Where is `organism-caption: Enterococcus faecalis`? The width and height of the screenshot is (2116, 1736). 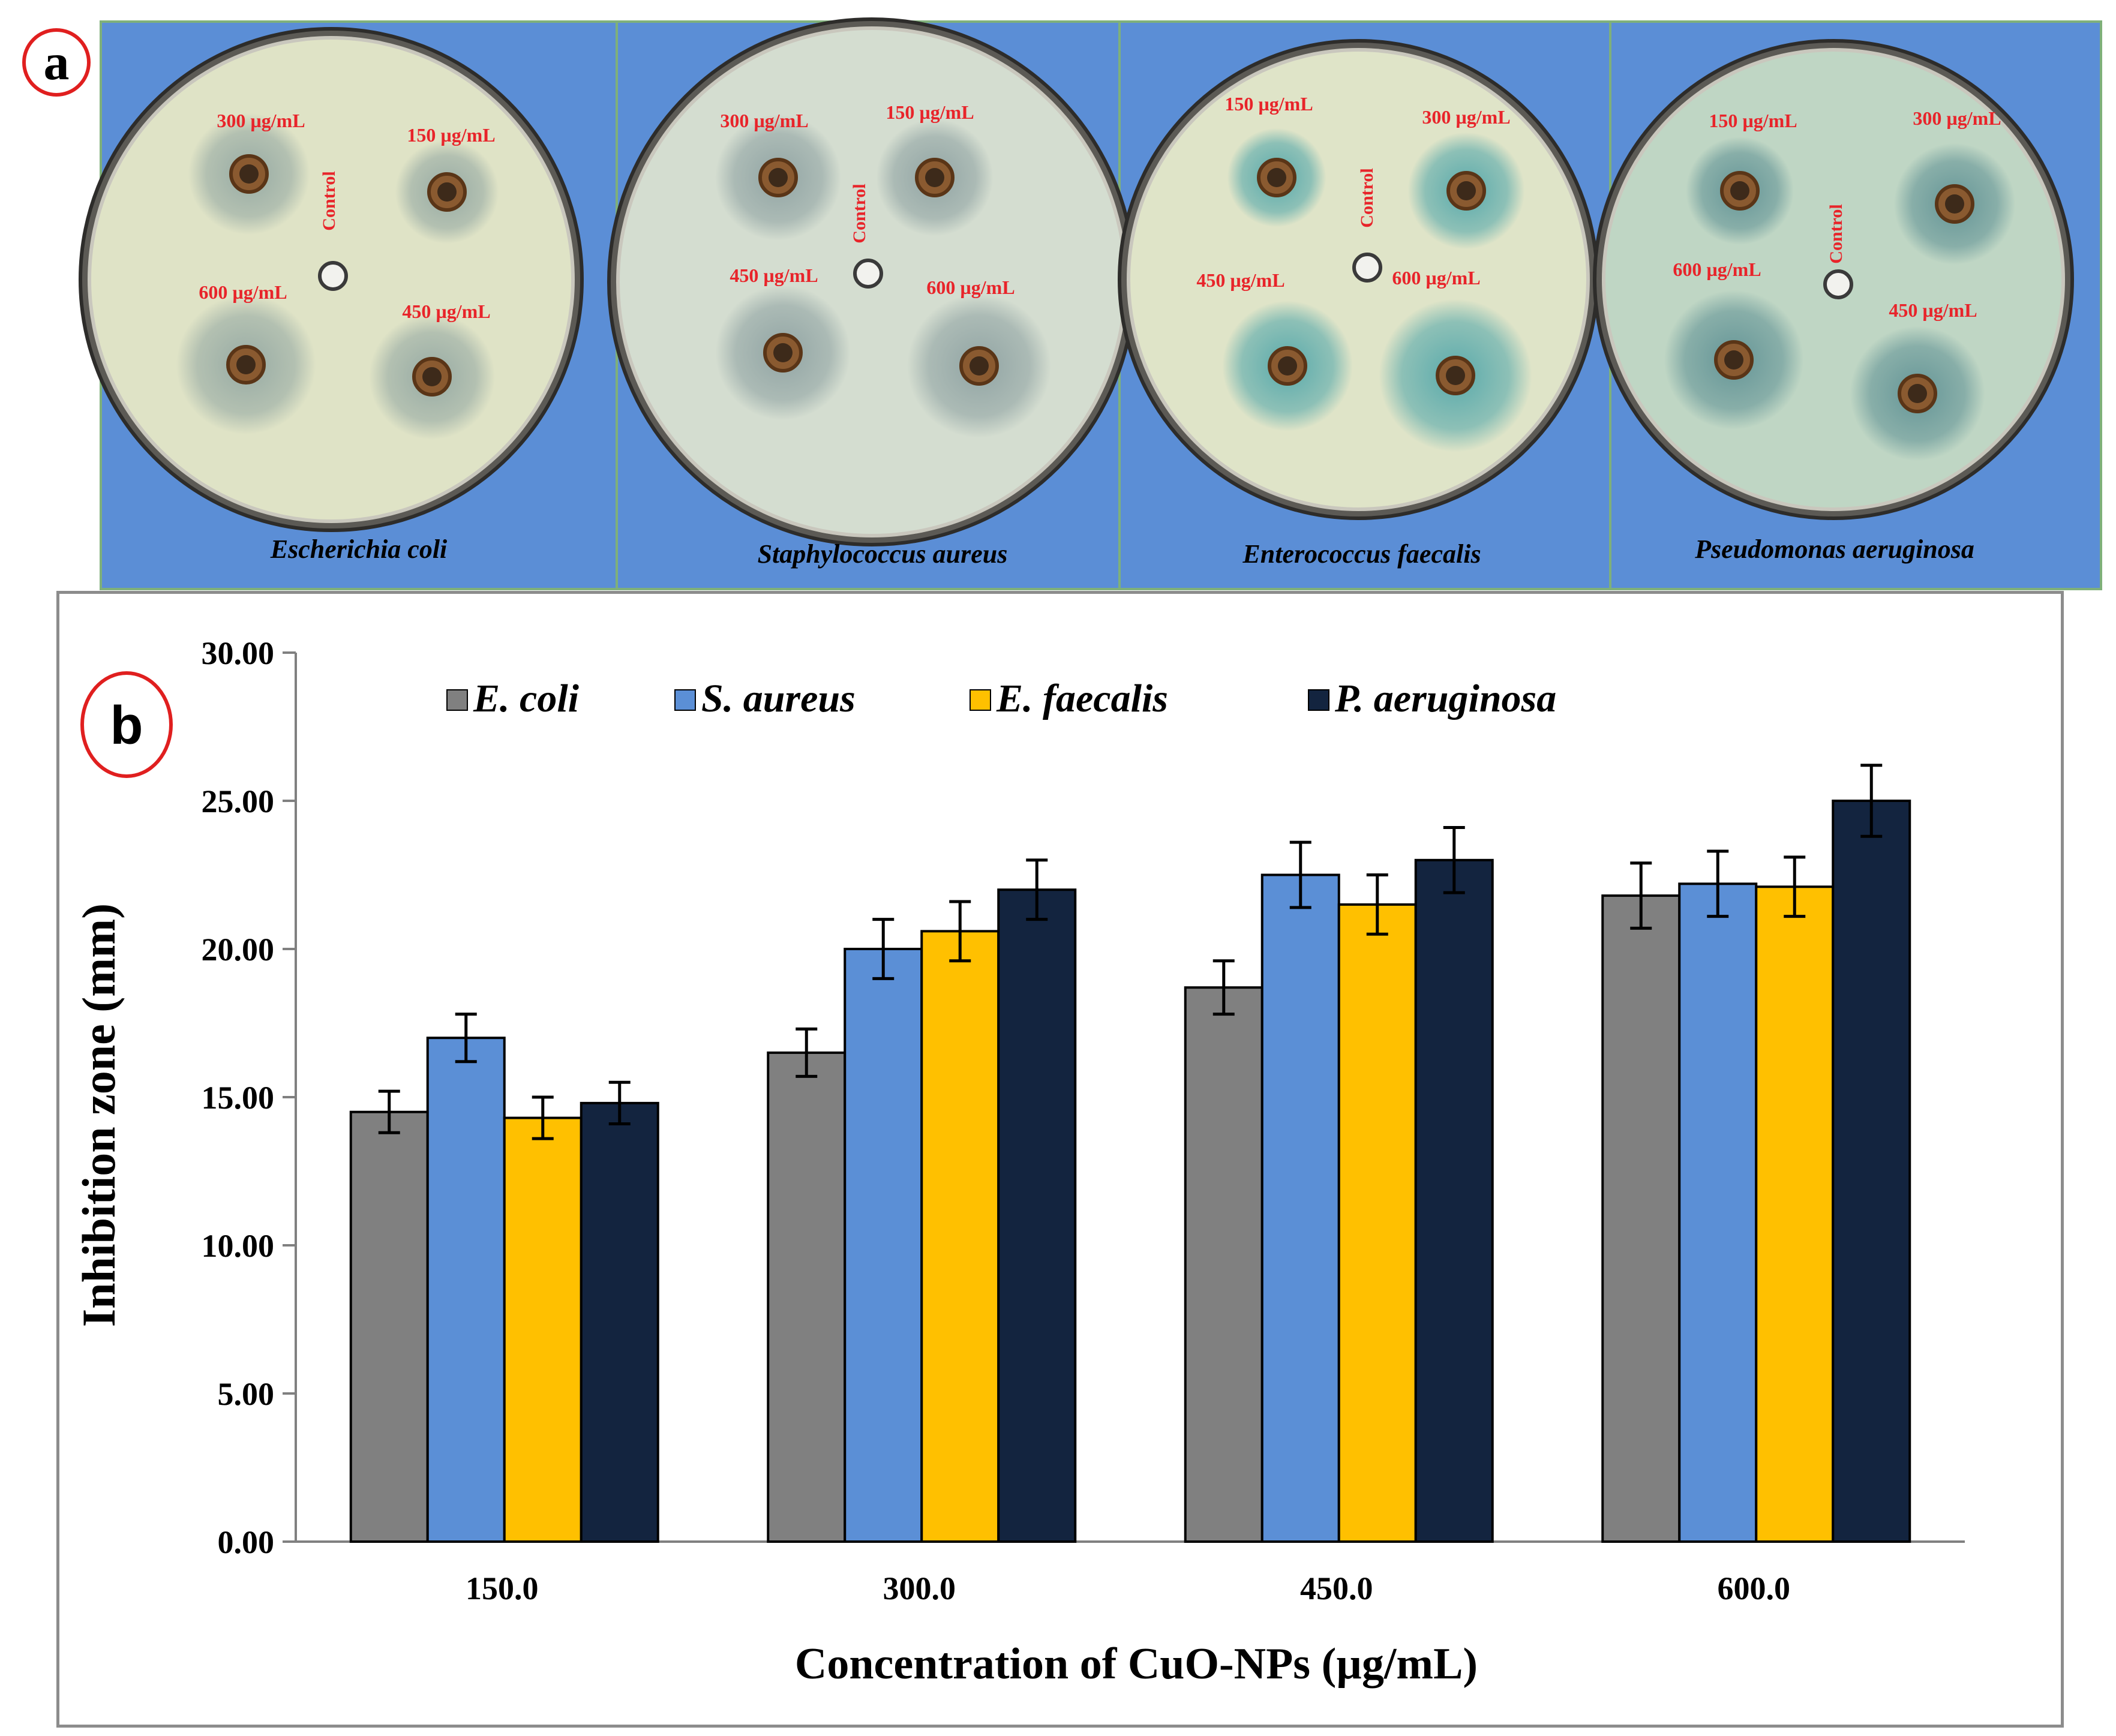
organism-caption: Enterococcus faecalis is located at coordinates (1361, 554).